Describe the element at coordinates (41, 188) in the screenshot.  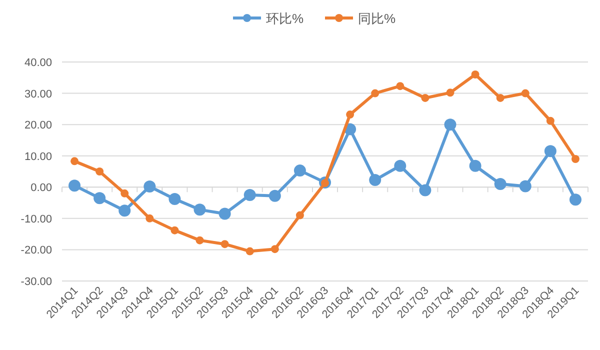
I see `y-tick-label: 0.00` at that location.